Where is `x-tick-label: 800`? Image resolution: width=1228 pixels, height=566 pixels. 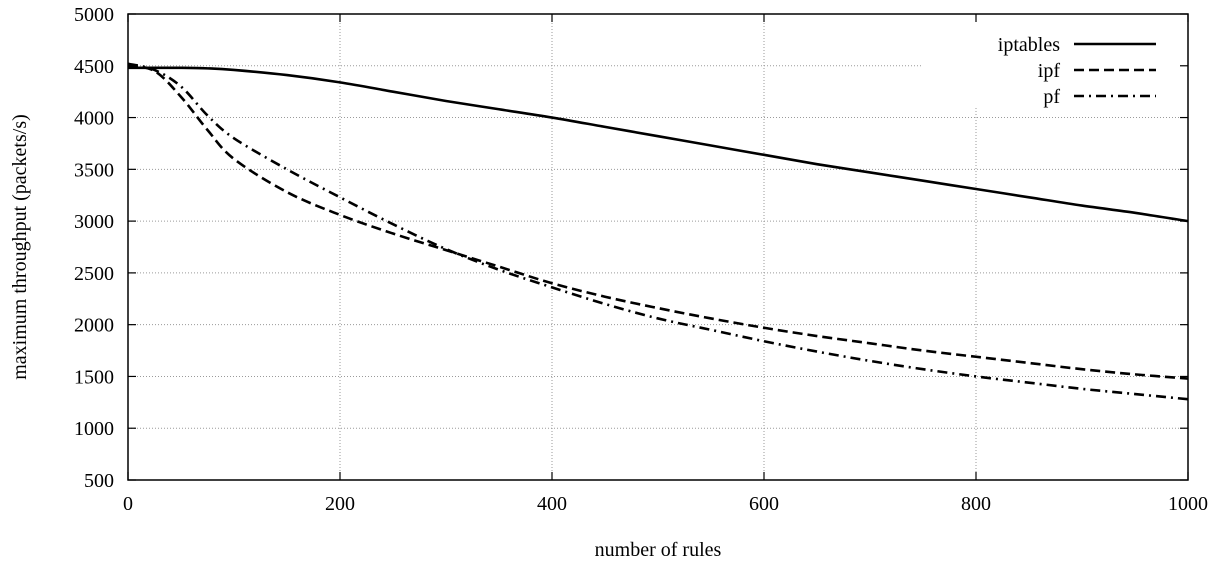
x-tick-label: 800 is located at coordinates (976, 504).